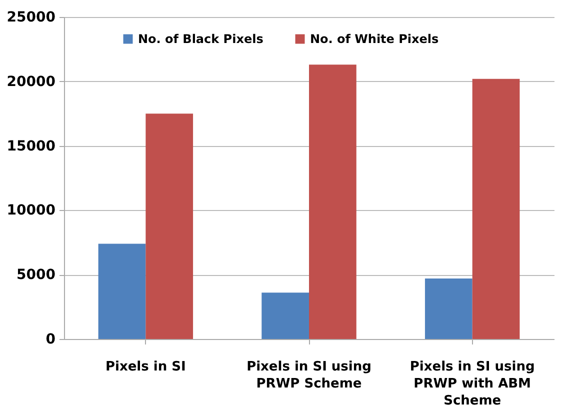  What do you see at coordinates (374, 39) in the screenshot?
I see `legend-label: No. of White Pixels` at bounding box center [374, 39].